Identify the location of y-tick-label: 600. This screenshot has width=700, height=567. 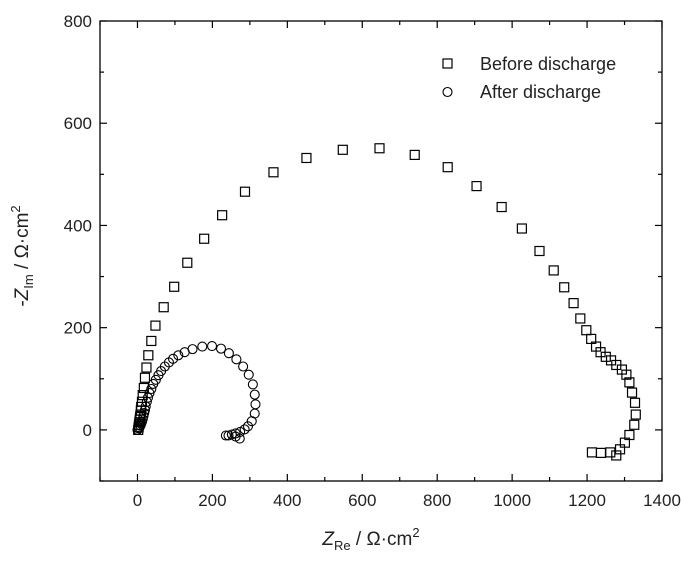
(78, 123).